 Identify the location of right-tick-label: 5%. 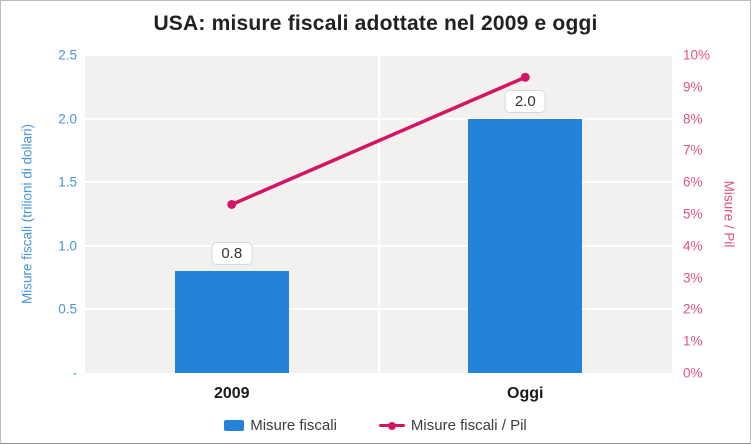
(693, 214).